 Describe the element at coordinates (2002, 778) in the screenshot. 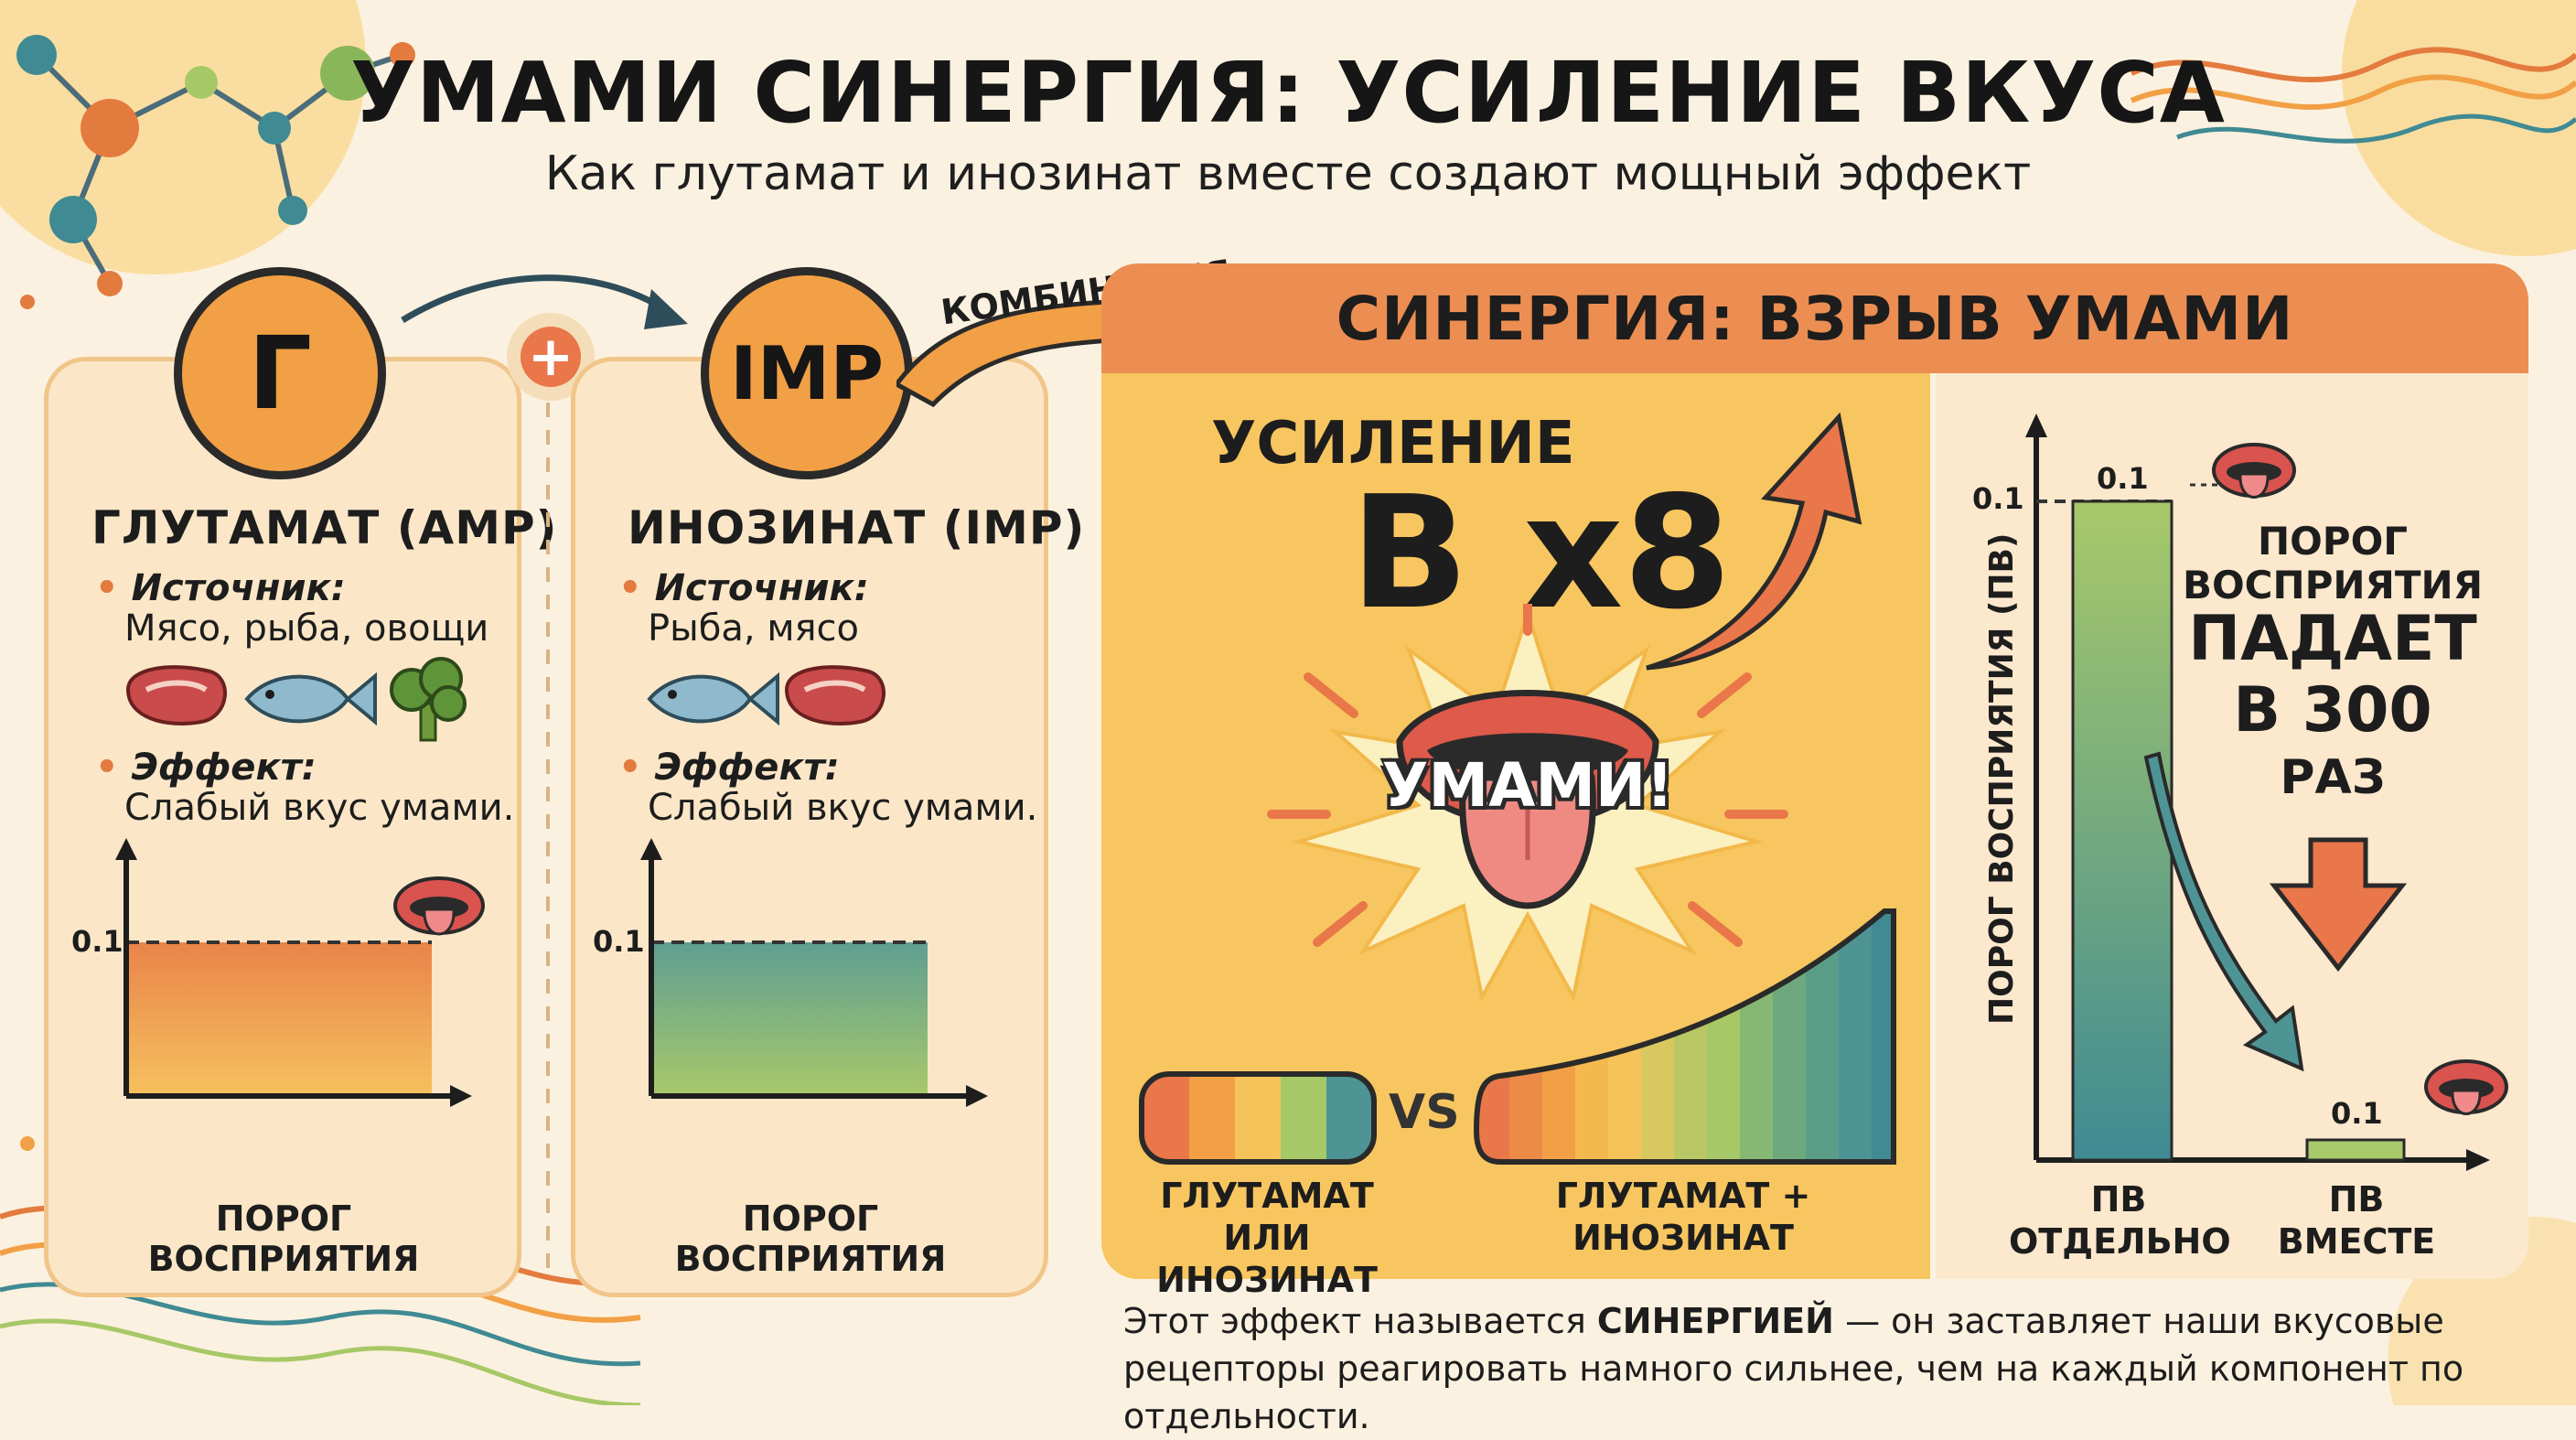

I see `threshold-y-axis-label: ПОРОГ ВОСПРИЯТИЯ (ПВ)` at that location.